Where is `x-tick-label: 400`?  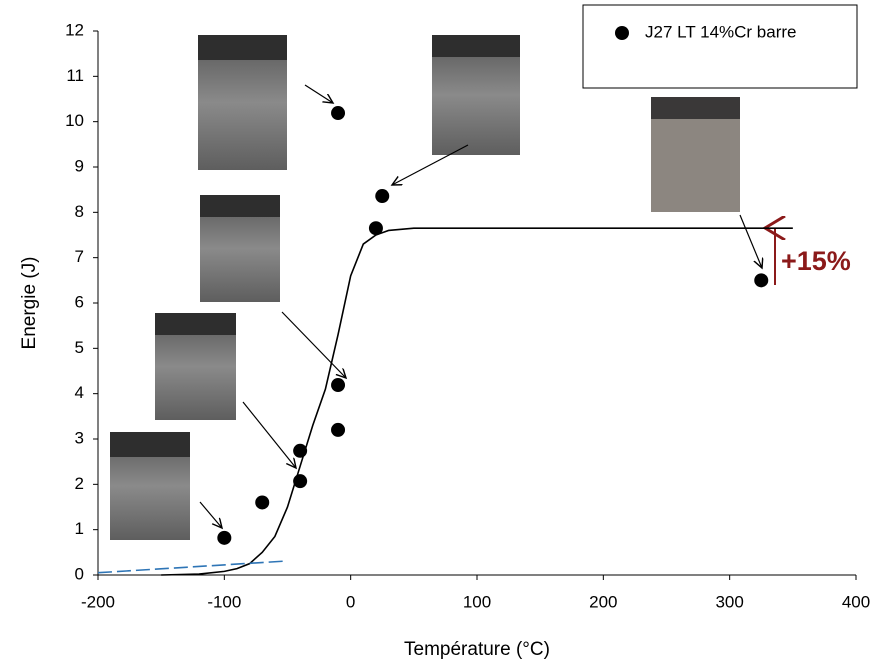
x-tick-label: 400 is located at coordinates (856, 601).